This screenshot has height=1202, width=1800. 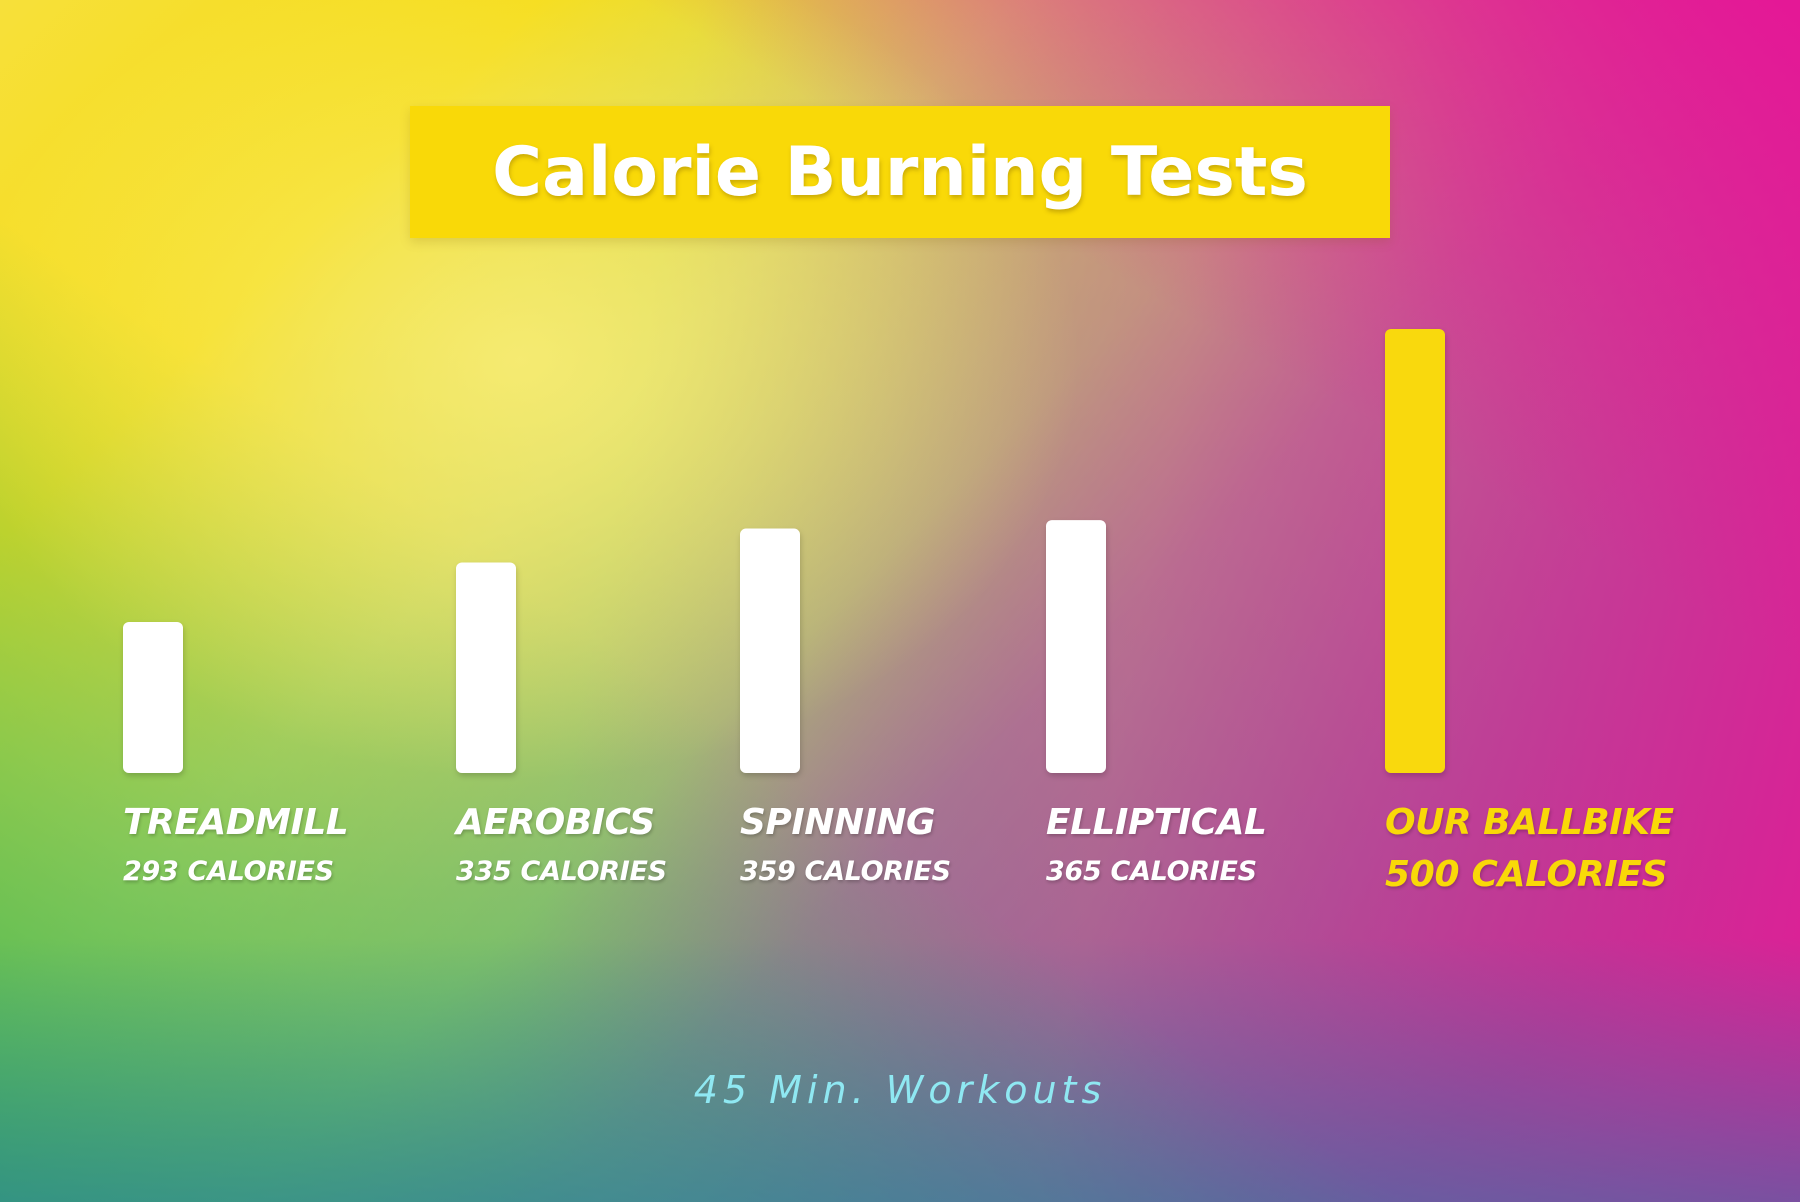 What do you see at coordinates (845, 871) in the screenshot?
I see `value-label: 359 CALORIES` at bounding box center [845, 871].